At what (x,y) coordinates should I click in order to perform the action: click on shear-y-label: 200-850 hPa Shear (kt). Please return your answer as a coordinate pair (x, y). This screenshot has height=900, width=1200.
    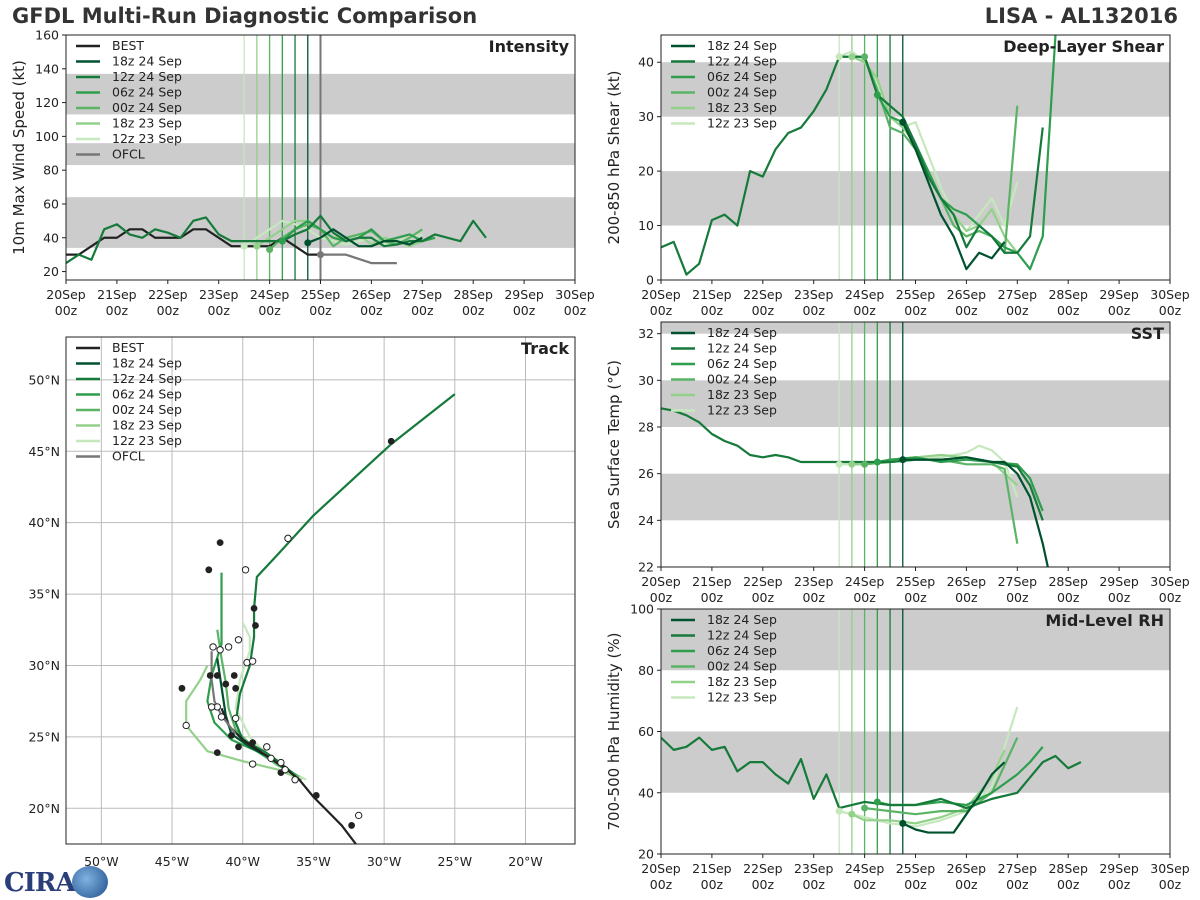
    Looking at the image, I should click on (614, 158).